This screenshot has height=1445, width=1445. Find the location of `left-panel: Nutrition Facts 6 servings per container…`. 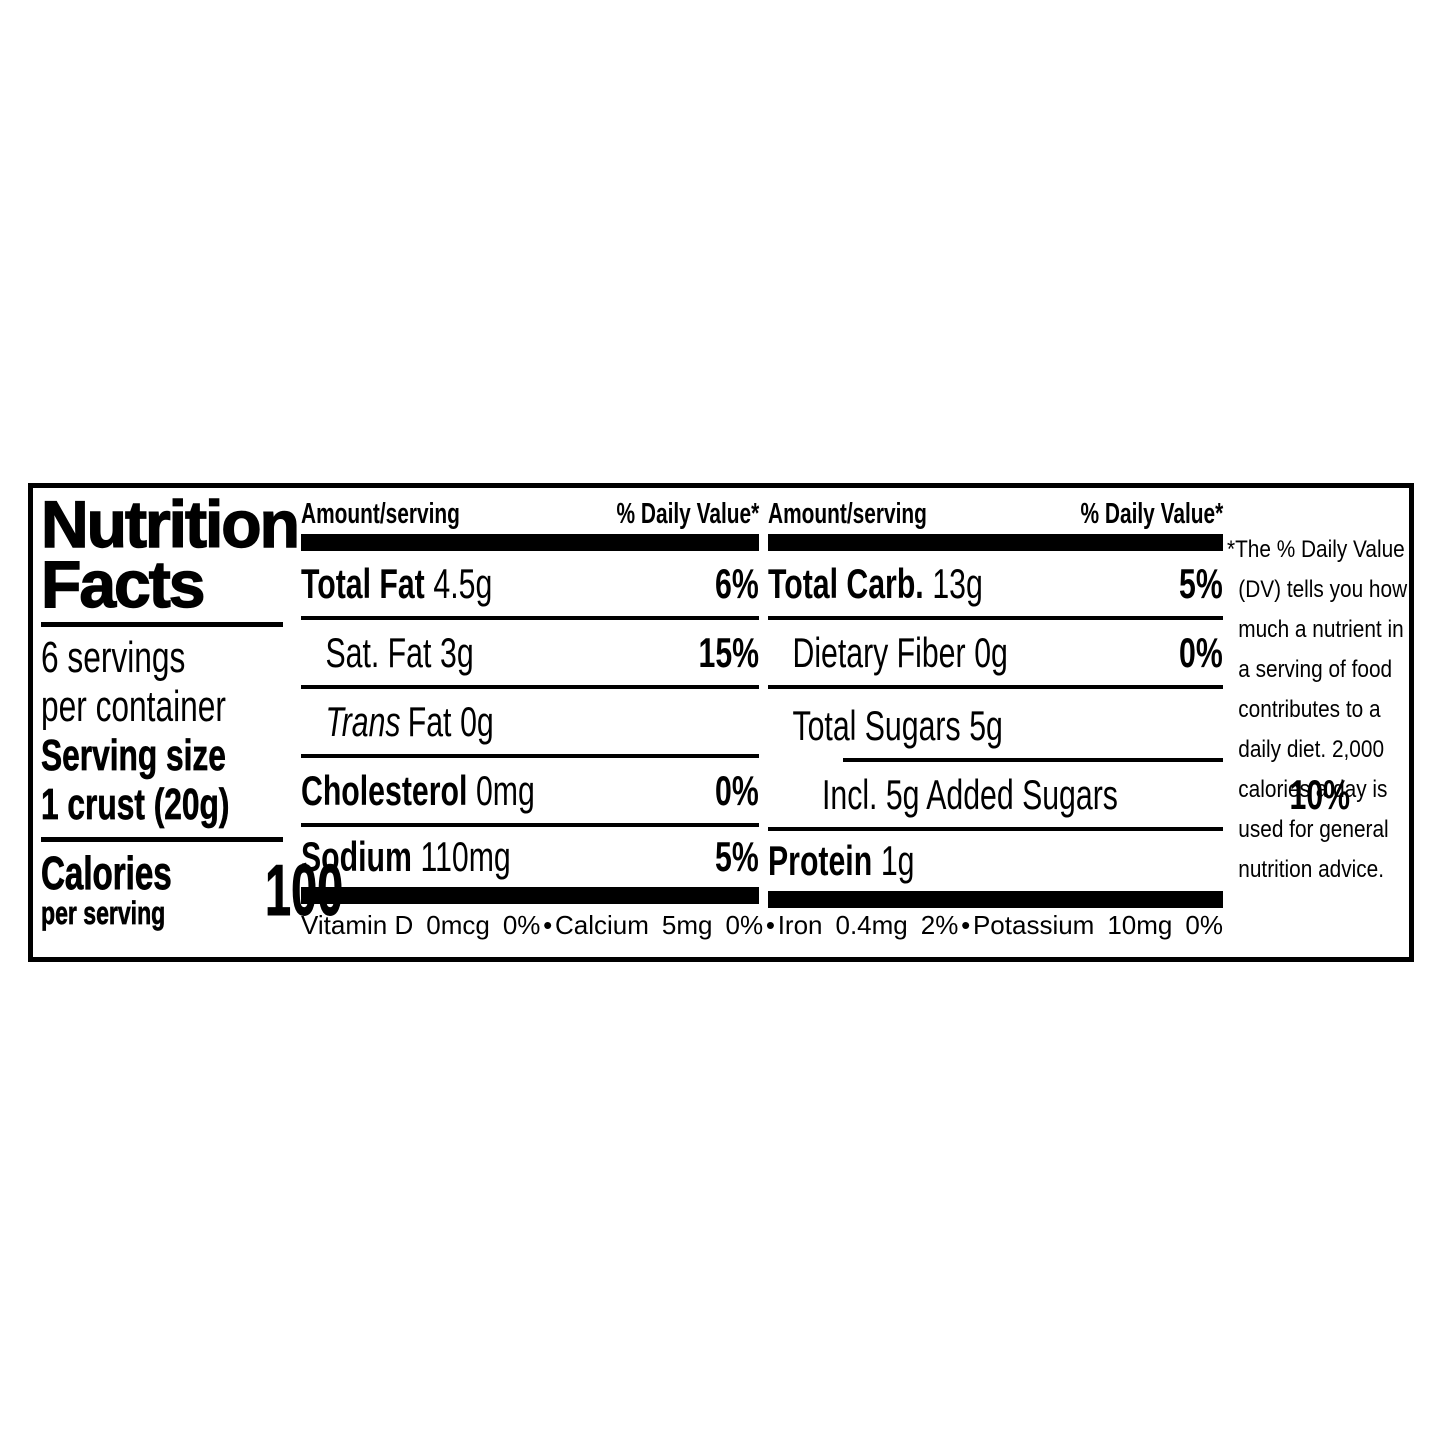

left-panel: Nutrition Facts 6 servings per container… is located at coordinates (191, 709).